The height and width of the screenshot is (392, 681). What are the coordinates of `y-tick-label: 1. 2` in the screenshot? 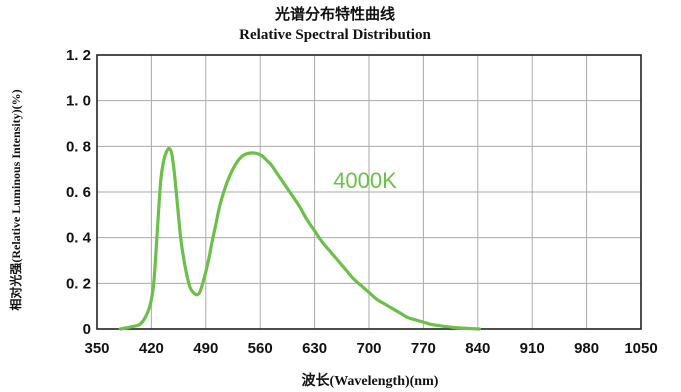 It's located at (78, 55).